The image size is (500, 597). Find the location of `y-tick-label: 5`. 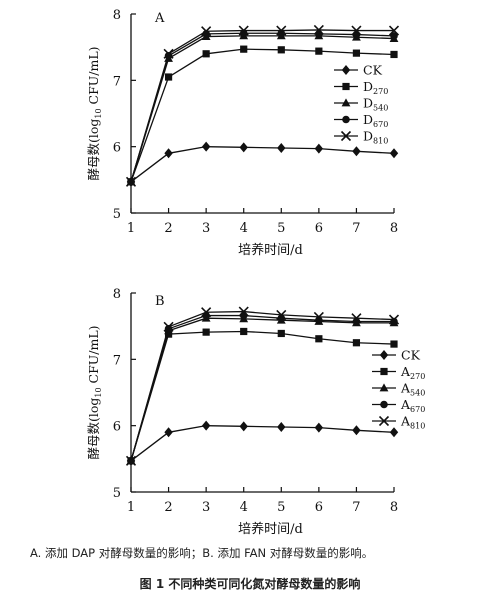

y-tick-label: 5 is located at coordinates (117, 214).